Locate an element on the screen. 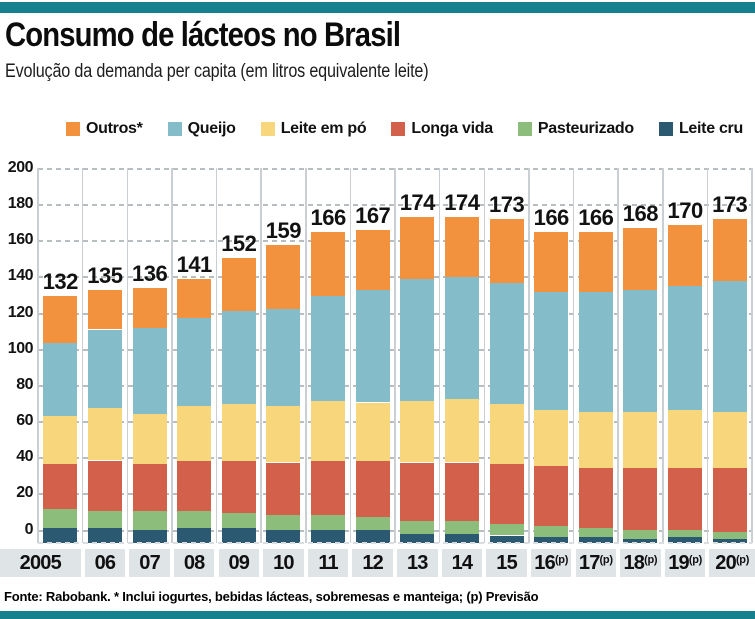 This screenshot has height=619, width=755. y-axis-tick-label: 0 is located at coordinates (29, 529).